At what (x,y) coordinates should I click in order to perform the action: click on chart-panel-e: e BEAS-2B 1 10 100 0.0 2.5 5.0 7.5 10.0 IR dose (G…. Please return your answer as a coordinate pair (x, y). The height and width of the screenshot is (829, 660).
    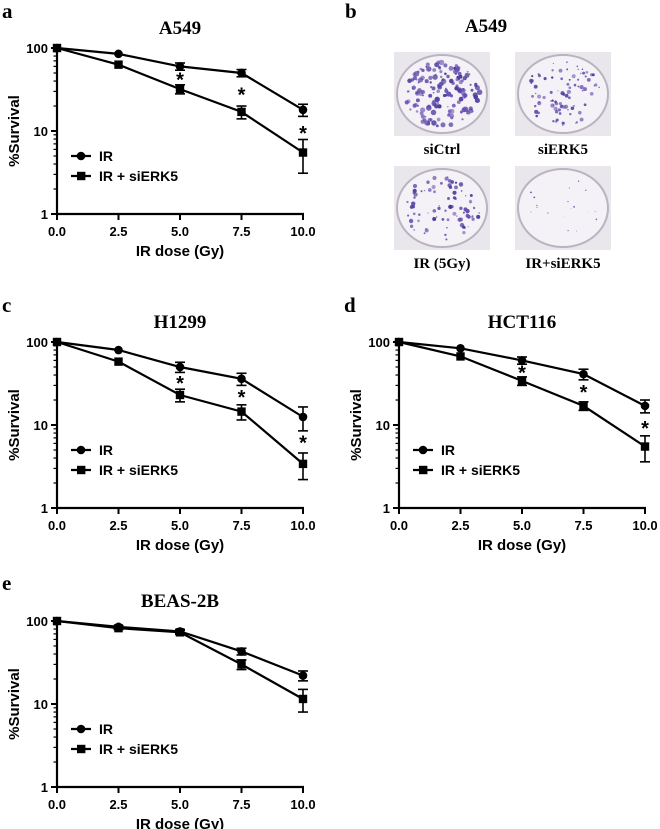
    Looking at the image, I should click on (159, 700).